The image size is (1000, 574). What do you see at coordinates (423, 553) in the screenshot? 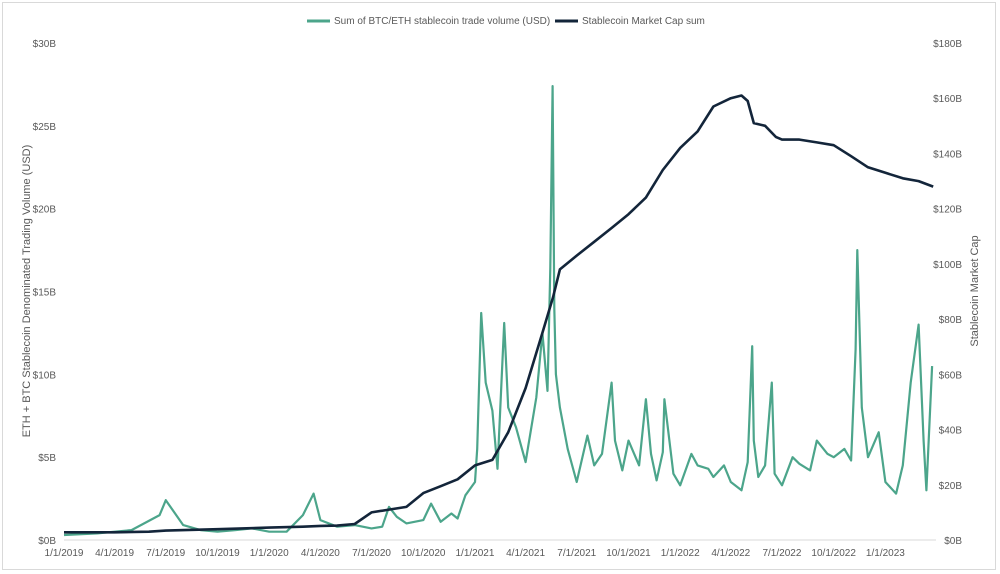
I see `x-tick-label: 10/1/2020` at bounding box center [423, 553].